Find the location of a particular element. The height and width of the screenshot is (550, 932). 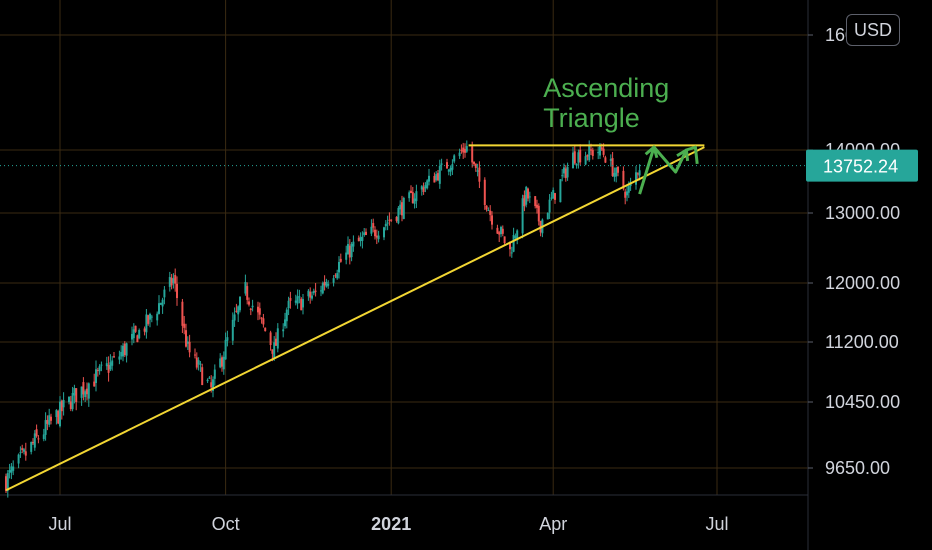

y-tick-label: 10450.00 is located at coordinates (862, 402).